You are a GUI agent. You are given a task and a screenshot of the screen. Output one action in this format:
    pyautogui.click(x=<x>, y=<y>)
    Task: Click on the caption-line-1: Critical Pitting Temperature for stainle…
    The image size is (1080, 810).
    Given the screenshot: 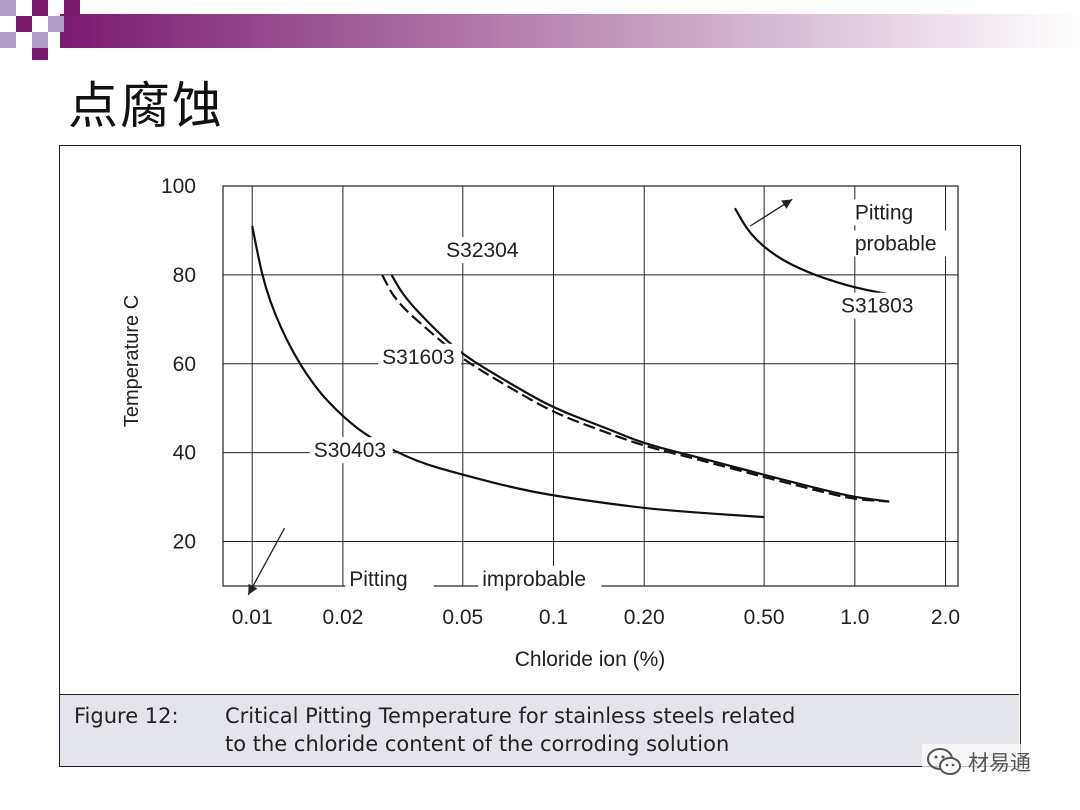 What is the action you would take?
    pyautogui.click(x=510, y=716)
    